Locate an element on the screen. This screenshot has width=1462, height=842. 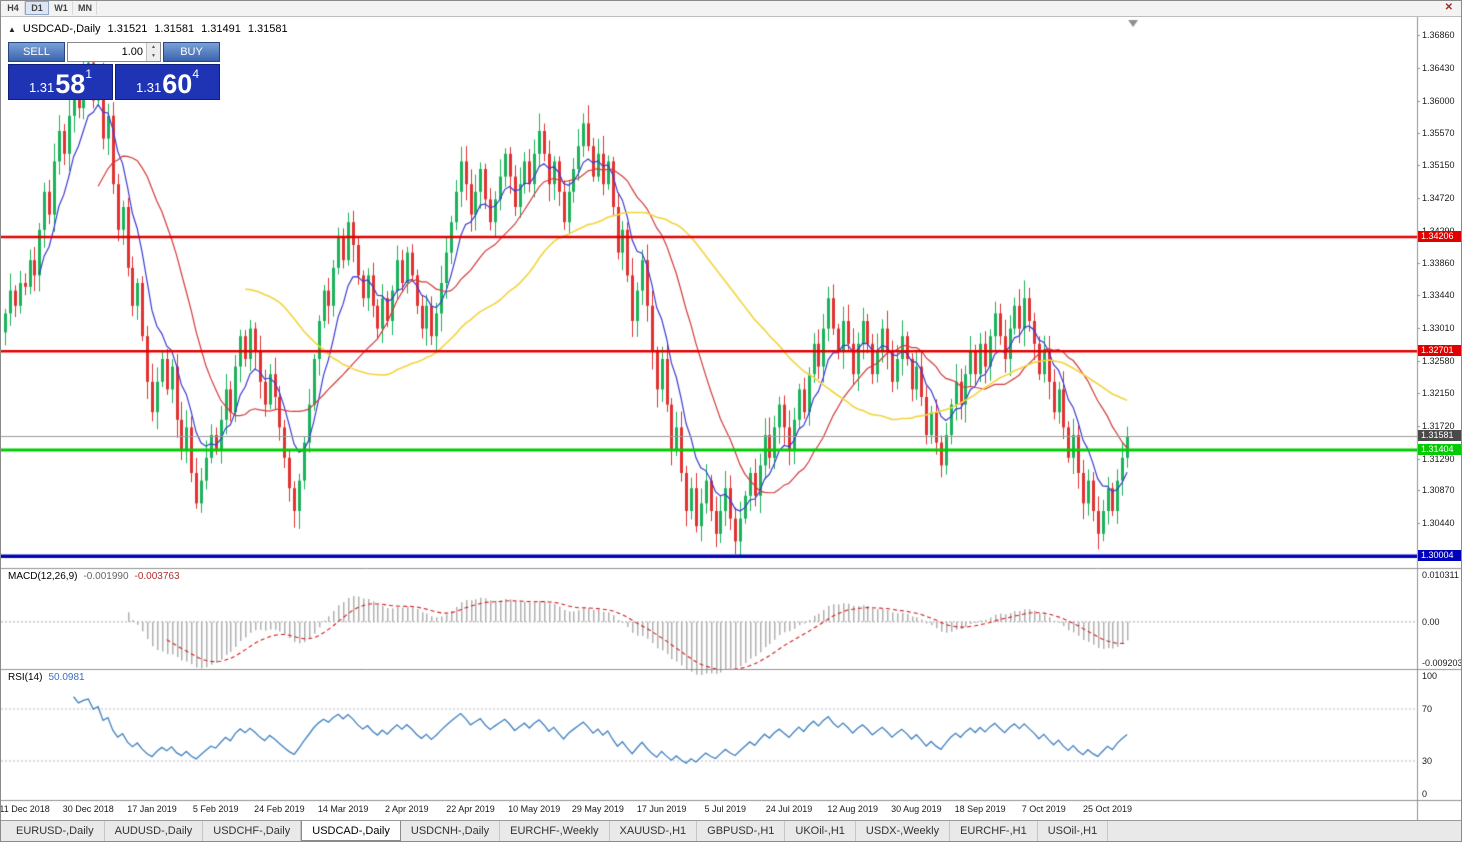
sell-price-pips: 58 is located at coordinates (70, 84).